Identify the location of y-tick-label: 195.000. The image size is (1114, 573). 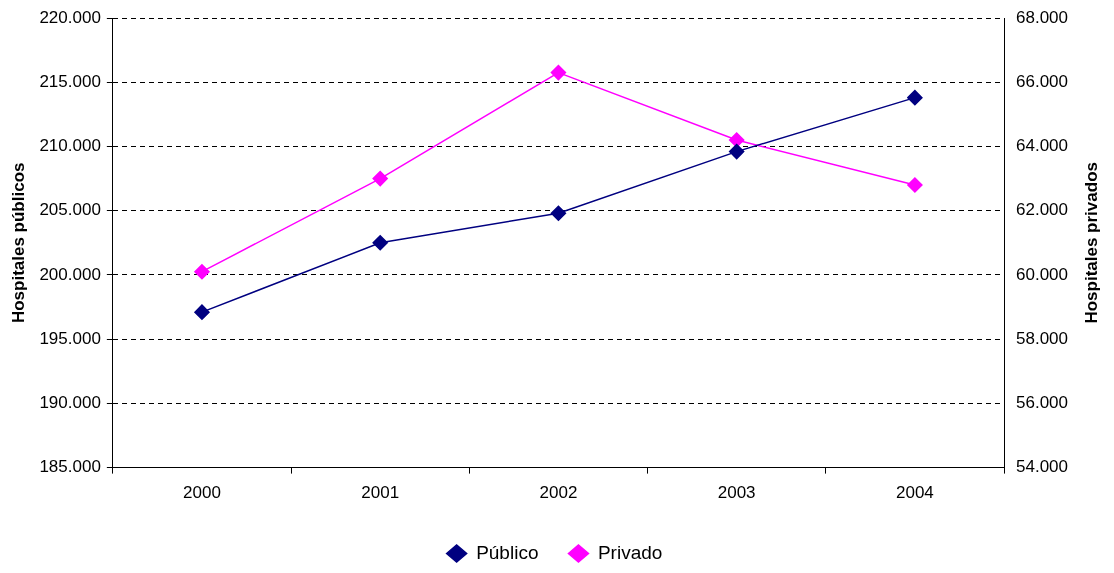
(70, 338).